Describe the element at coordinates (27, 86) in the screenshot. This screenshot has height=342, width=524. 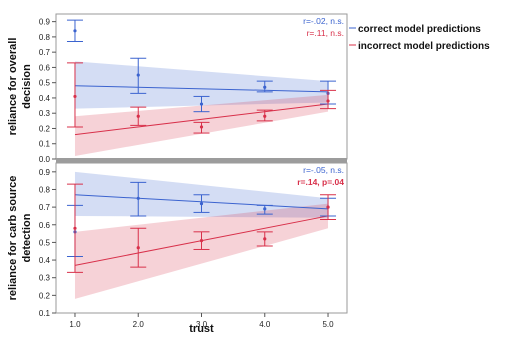
I see `panel-0-y-axis-label: decision` at that location.